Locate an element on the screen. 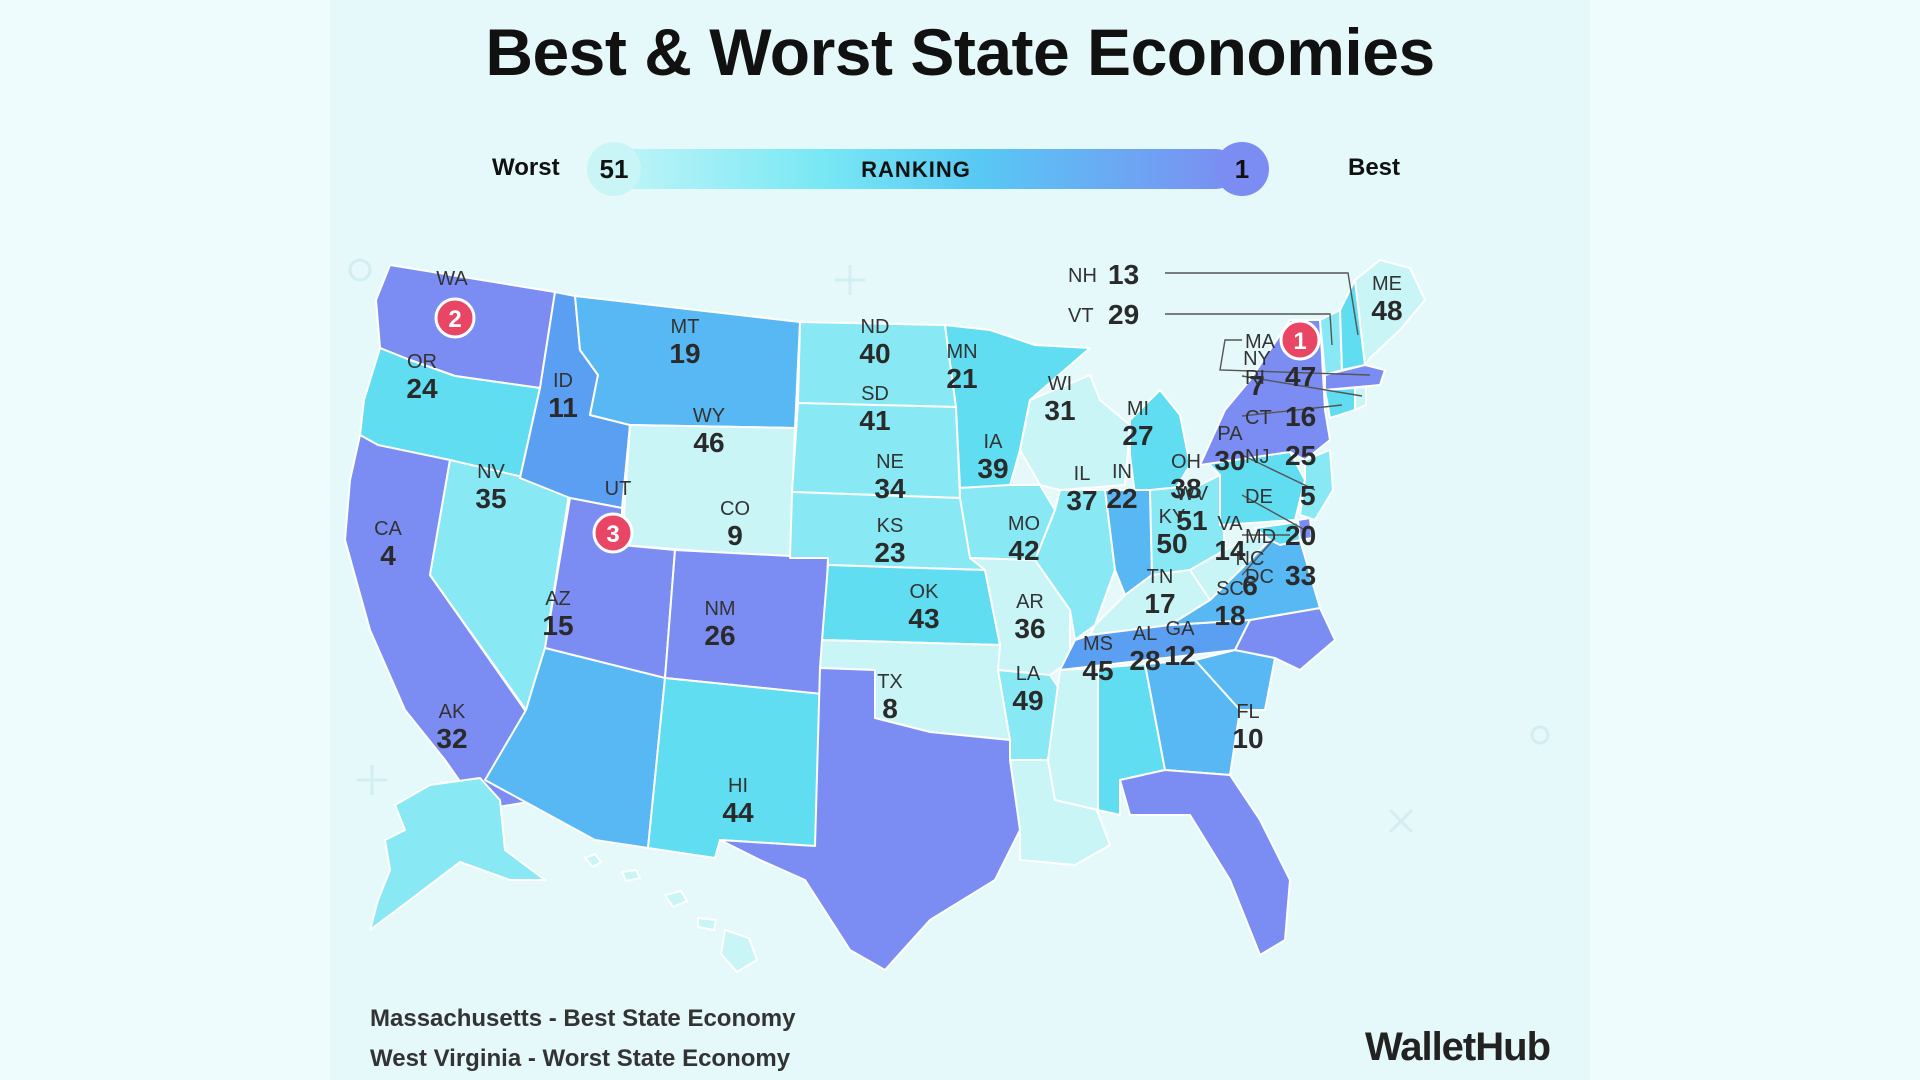 The image size is (1920, 1080). state-rank-MT: 19 is located at coordinates (684, 353).